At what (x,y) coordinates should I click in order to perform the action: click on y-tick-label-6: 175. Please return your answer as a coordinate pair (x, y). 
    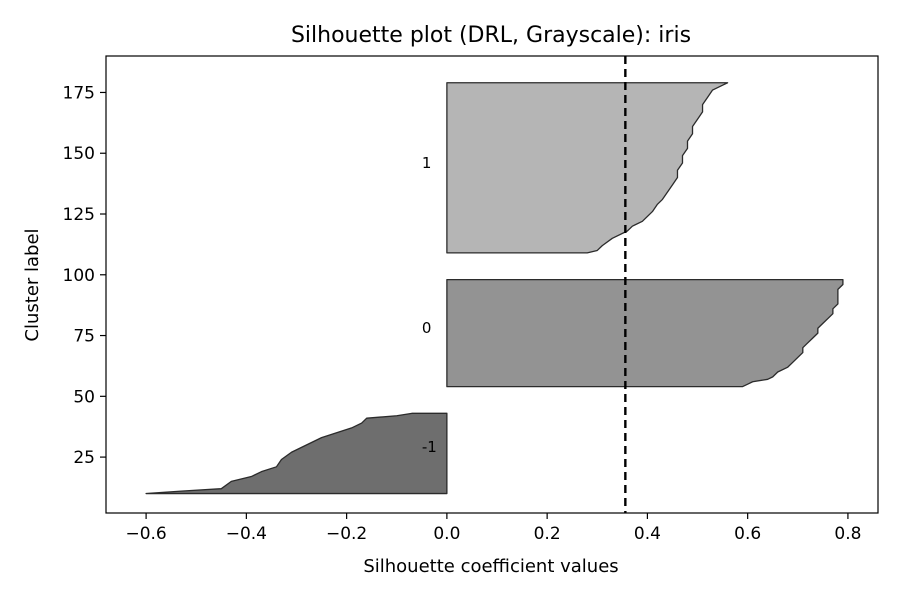
    Looking at the image, I should click on (79, 93).